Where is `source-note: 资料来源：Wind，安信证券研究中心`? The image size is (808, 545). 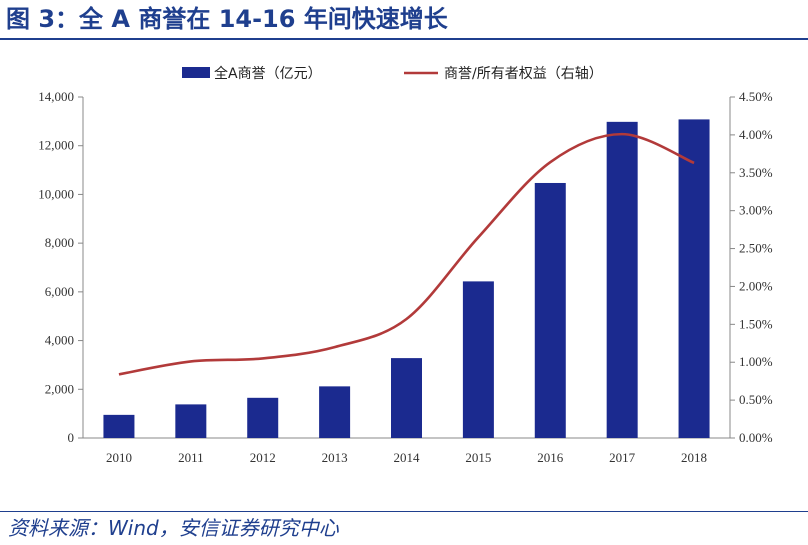
source-note: 资料来源：Wind，安信证券研究中心 is located at coordinates (173, 528).